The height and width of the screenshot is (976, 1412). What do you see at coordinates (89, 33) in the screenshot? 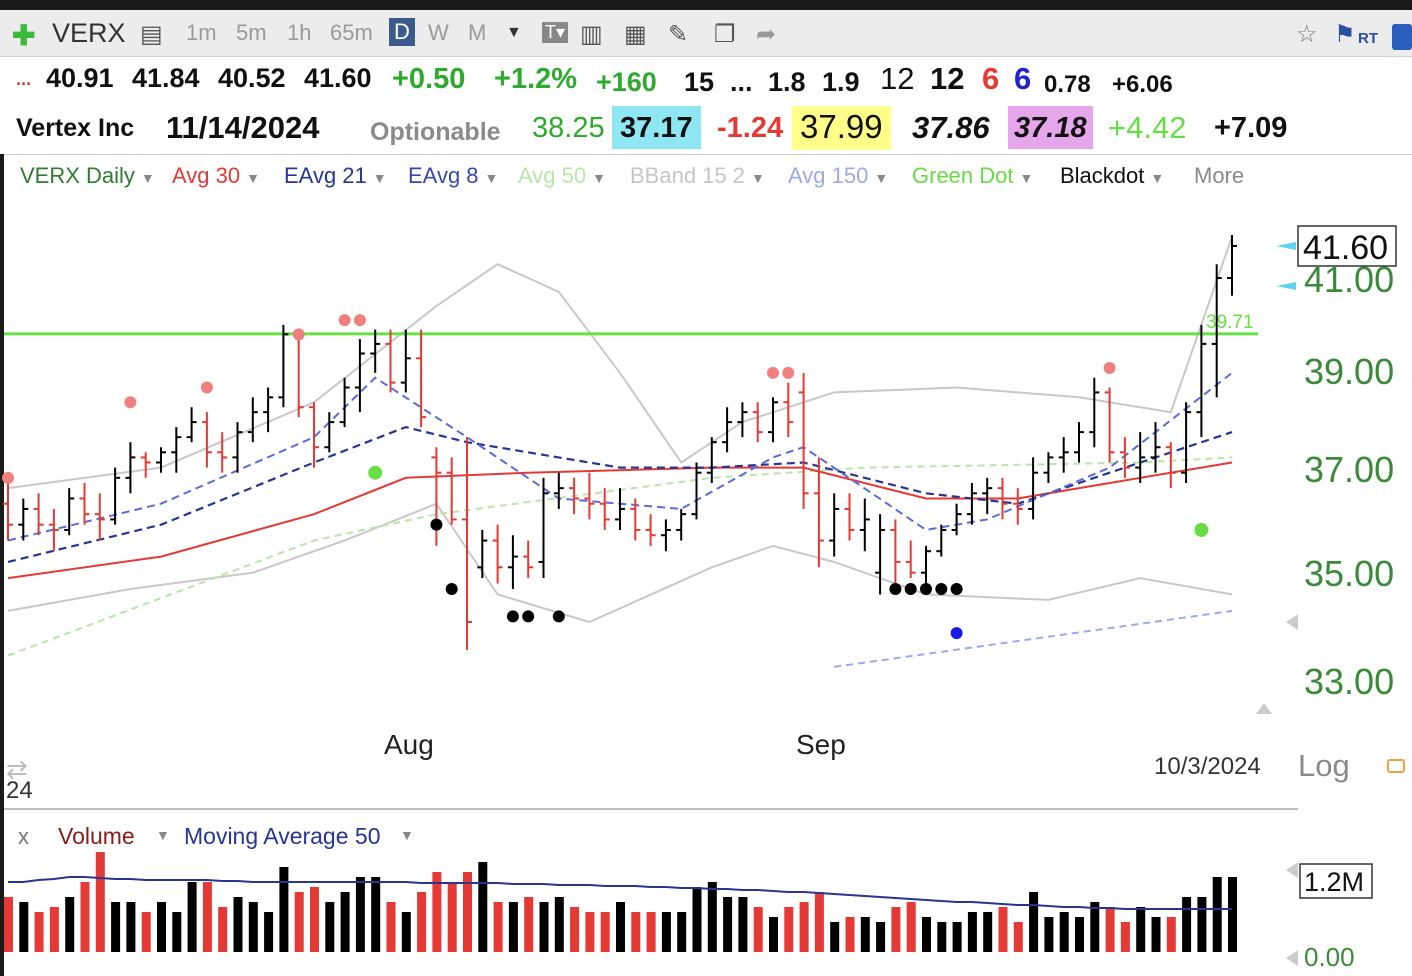
I see `symbol-label: VERX` at bounding box center [89, 33].